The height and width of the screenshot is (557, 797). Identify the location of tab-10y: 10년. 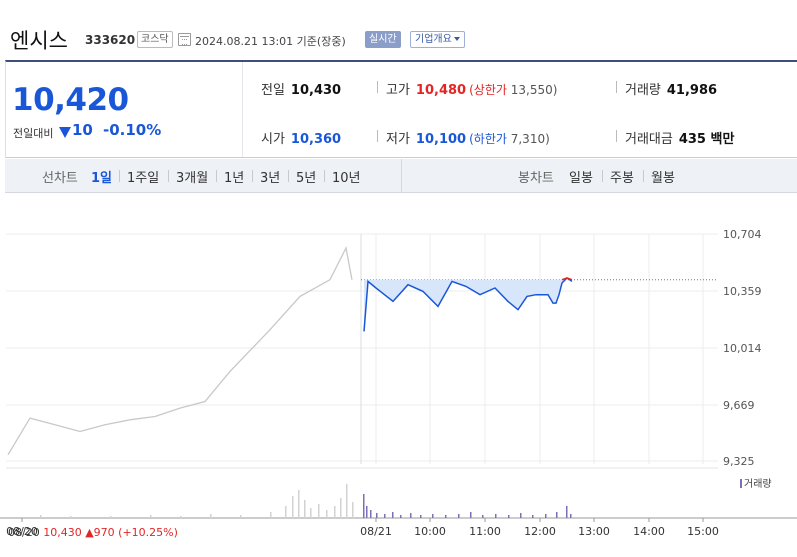
(346, 178).